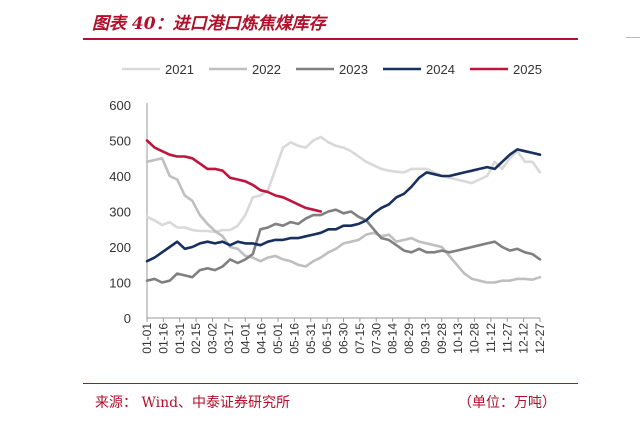  What do you see at coordinates (163, 338) in the screenshot?
I see `x-tick-label: 01-16` at bounding box center [163, 338].